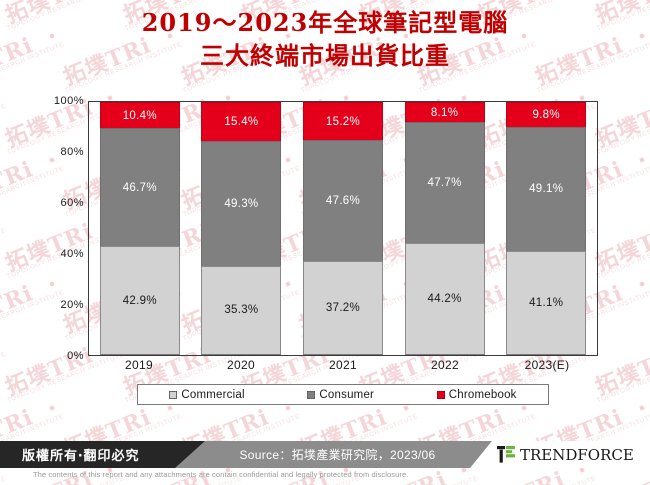 The width and height of the screenshot is (650, 485). I want to click on y-axis-tick-label: 60%, so click(72, 202).